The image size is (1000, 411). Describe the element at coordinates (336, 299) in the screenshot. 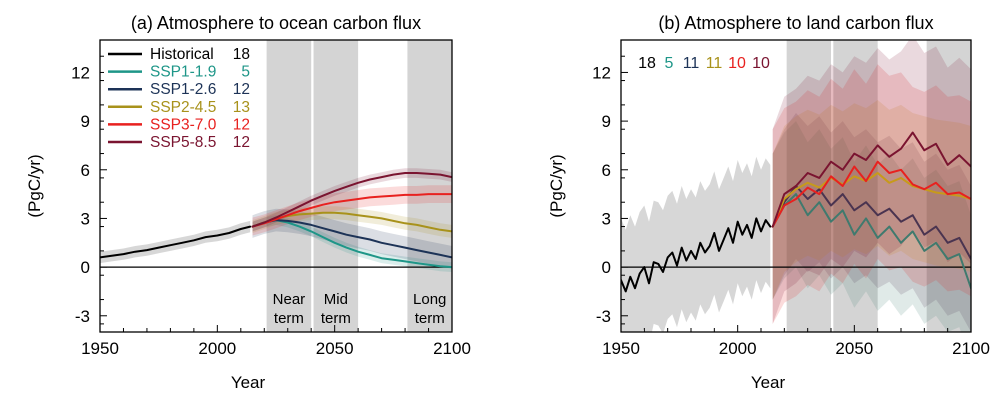

I see `period-label: Mid` at that location.